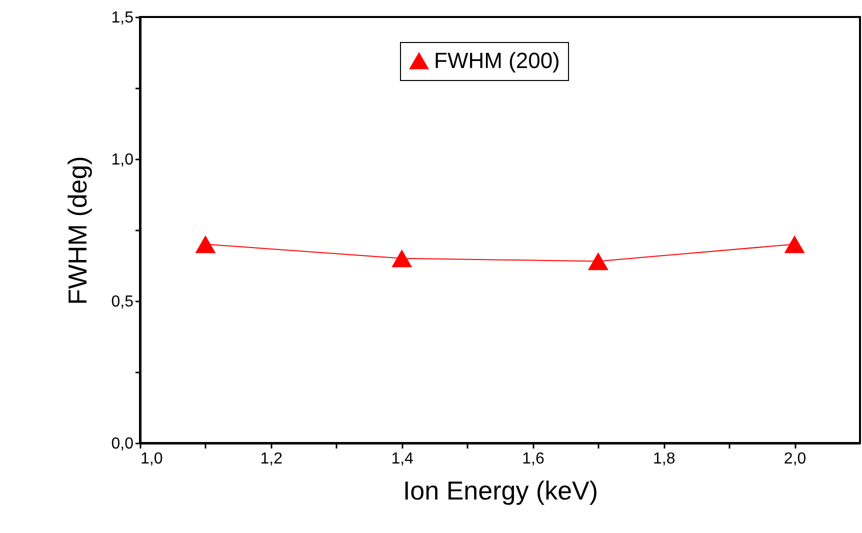 The width and height of the screenshot is (862, 533). I want to click on legend-label: FWHM (200), so click(497, 60).